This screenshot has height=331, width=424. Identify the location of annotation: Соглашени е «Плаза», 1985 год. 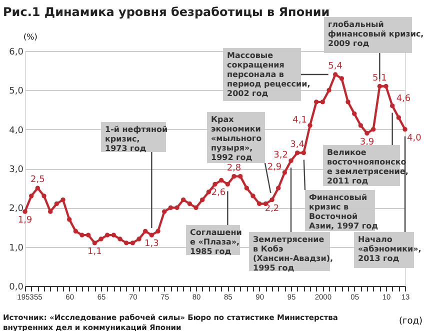
(216, 242).